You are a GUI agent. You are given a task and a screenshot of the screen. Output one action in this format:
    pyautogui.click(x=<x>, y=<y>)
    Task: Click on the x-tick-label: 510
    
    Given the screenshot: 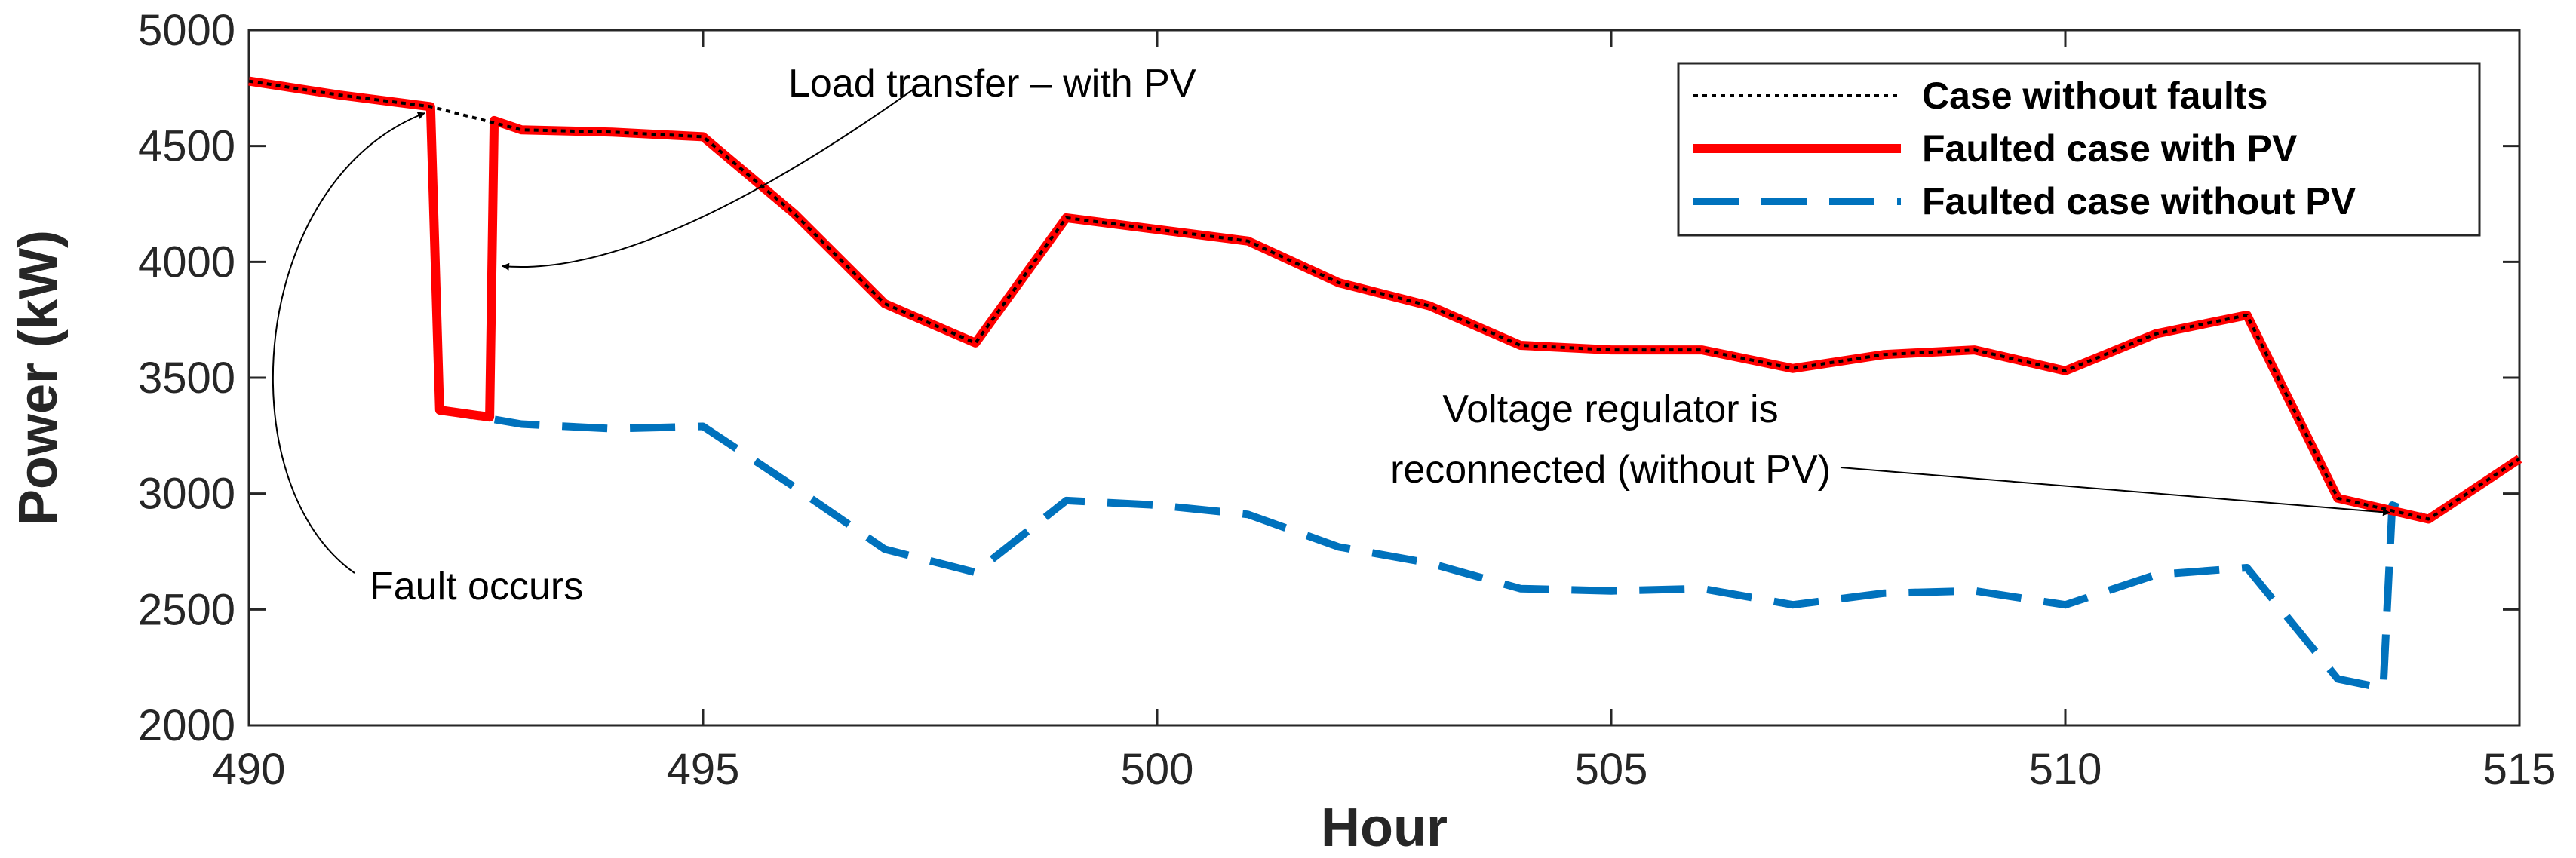 What is the action you would take?
    pyautogui.click(x=2065, y=769)
    